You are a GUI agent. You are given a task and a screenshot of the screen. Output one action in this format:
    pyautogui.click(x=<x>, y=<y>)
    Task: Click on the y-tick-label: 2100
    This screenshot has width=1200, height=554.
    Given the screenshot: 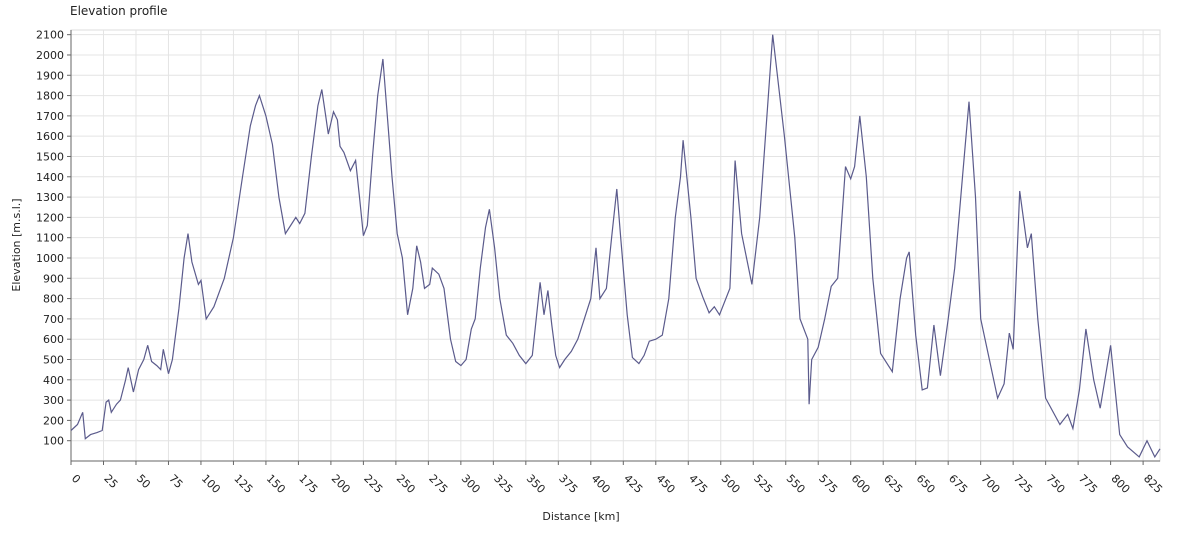 What is the action you would take?
    pyautogui.click(x=50, y=35)
    